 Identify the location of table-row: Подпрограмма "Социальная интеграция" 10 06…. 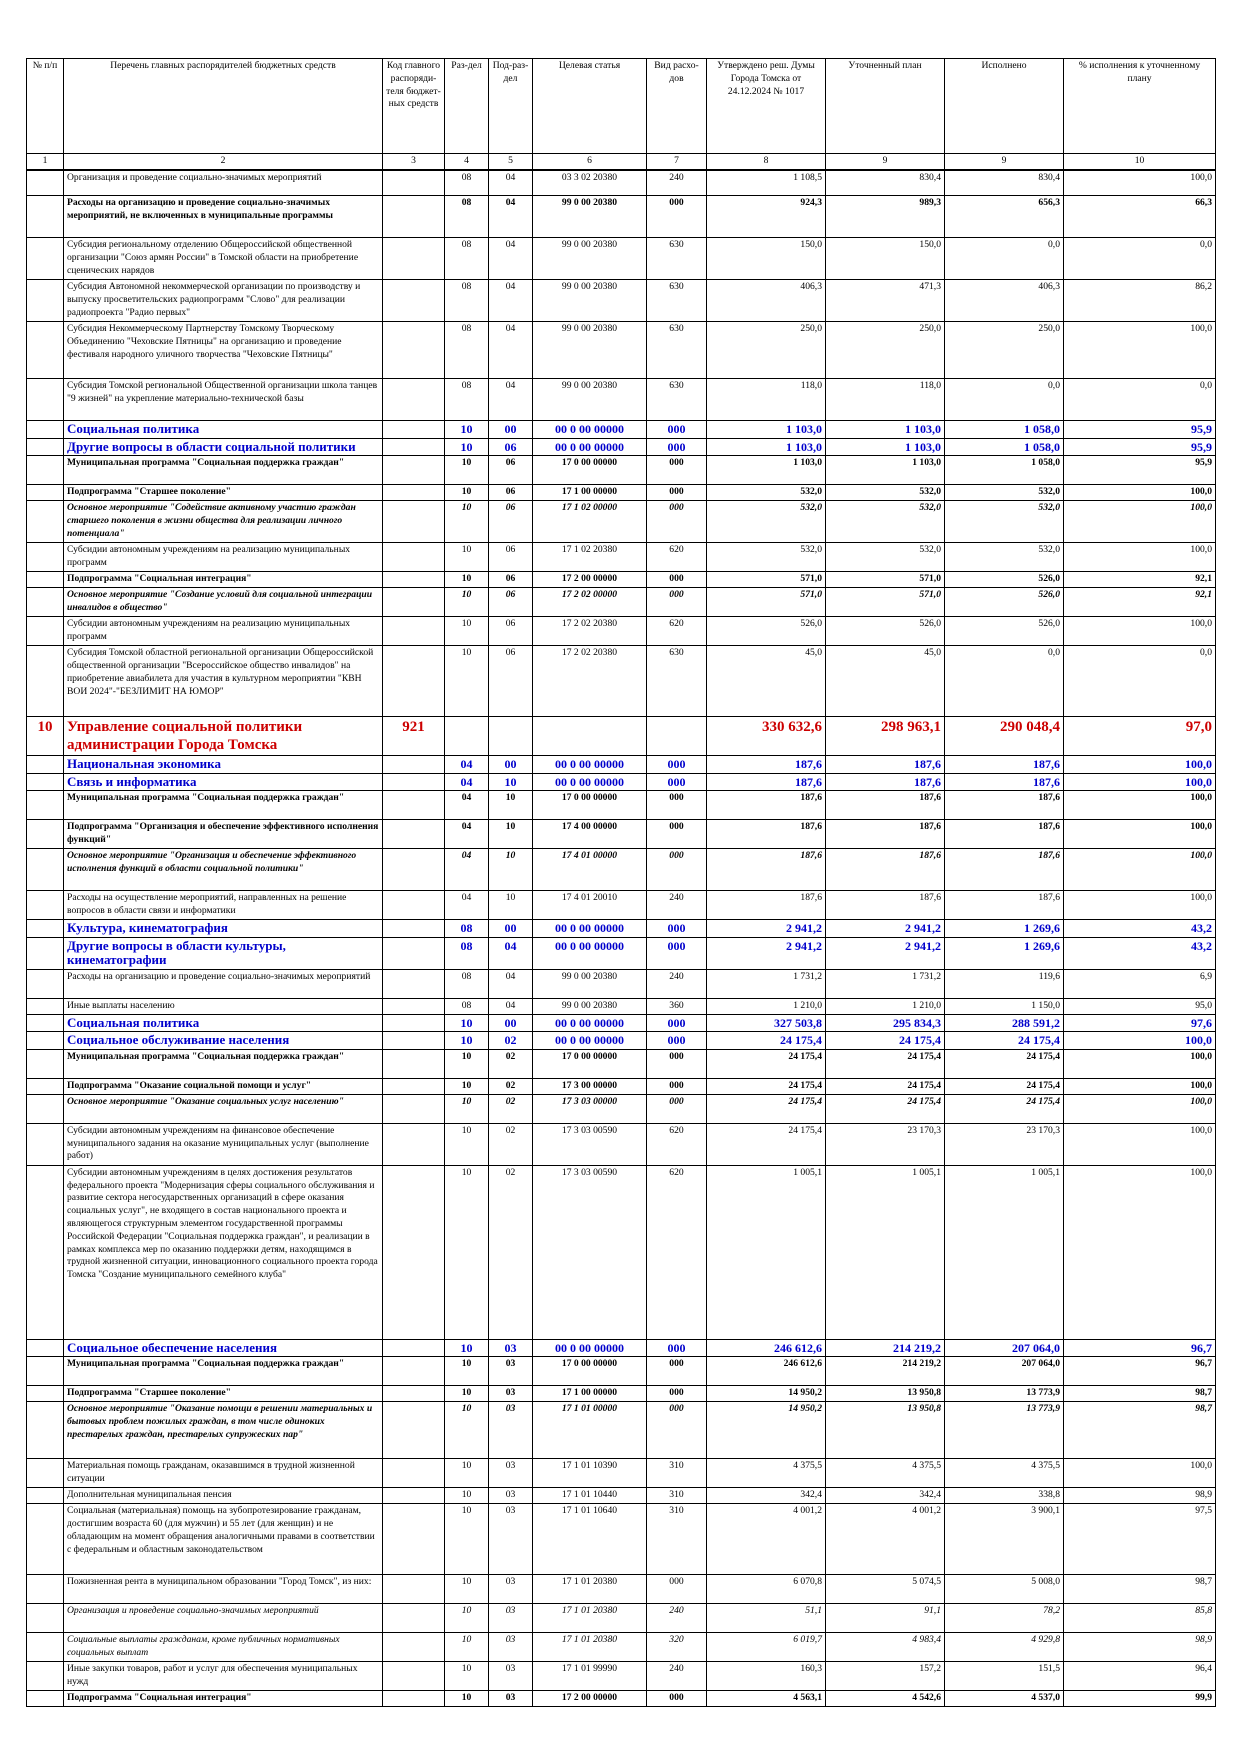
(621, 580).